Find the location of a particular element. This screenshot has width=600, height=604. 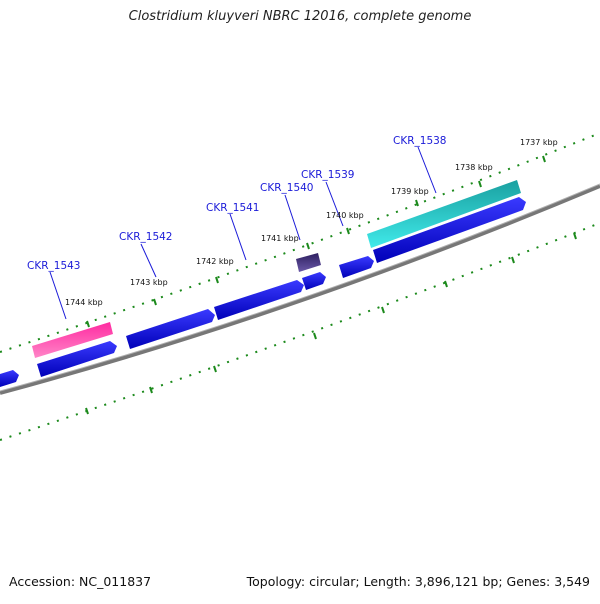

kbp-label: 1743 kbp is located at coordinates (149, 282).